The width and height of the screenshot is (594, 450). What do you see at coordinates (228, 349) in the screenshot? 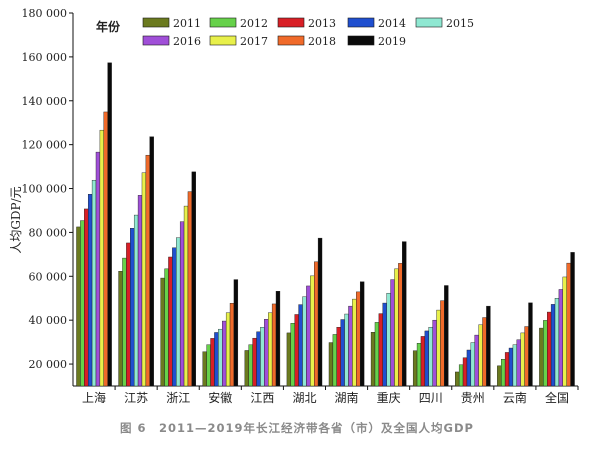
I see `bar-2017-安徽` at bounding box center [228, 349].